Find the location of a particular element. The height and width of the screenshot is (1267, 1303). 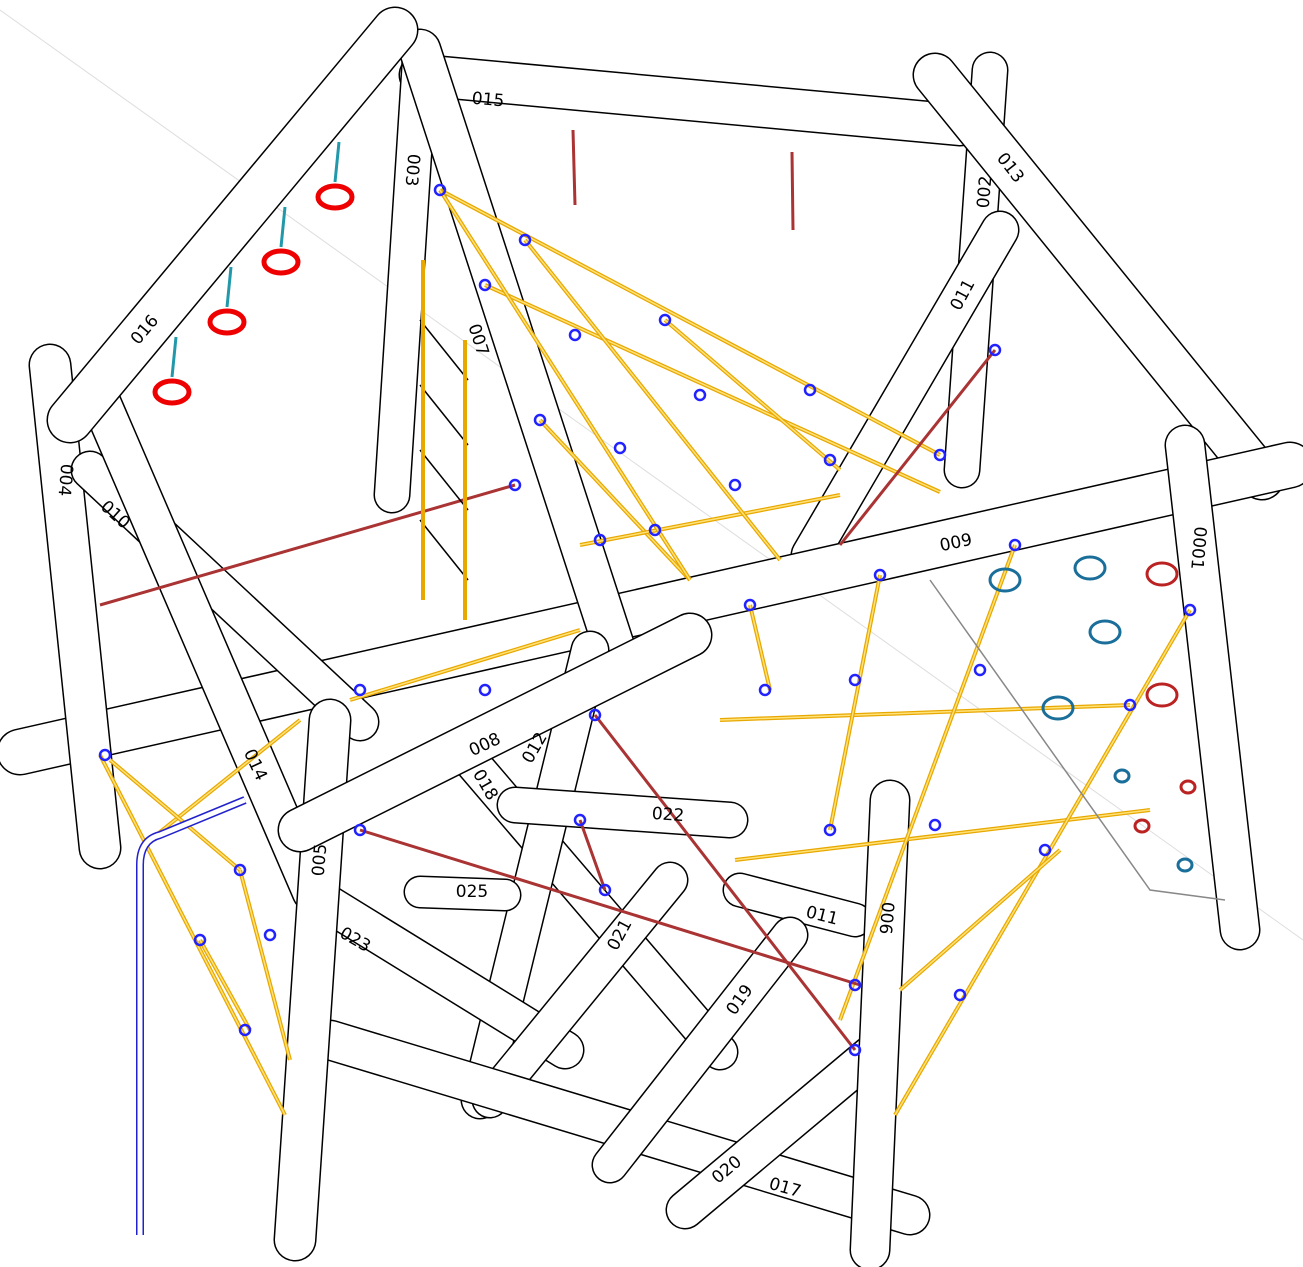

part-label: 004 is located at coordinates (65, 480).